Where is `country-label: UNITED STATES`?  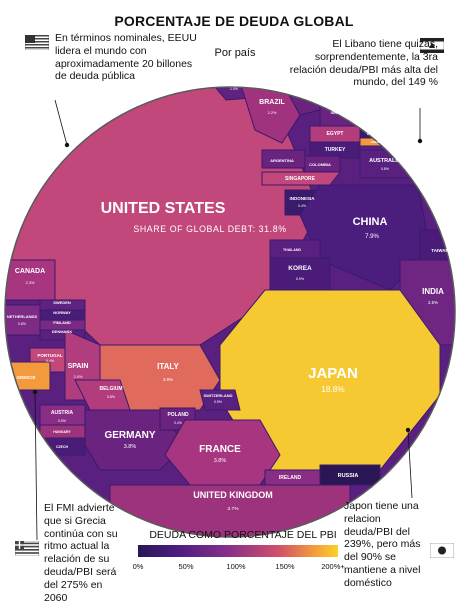
country-label: UNITED STATES is located at coordinates (163, 208).